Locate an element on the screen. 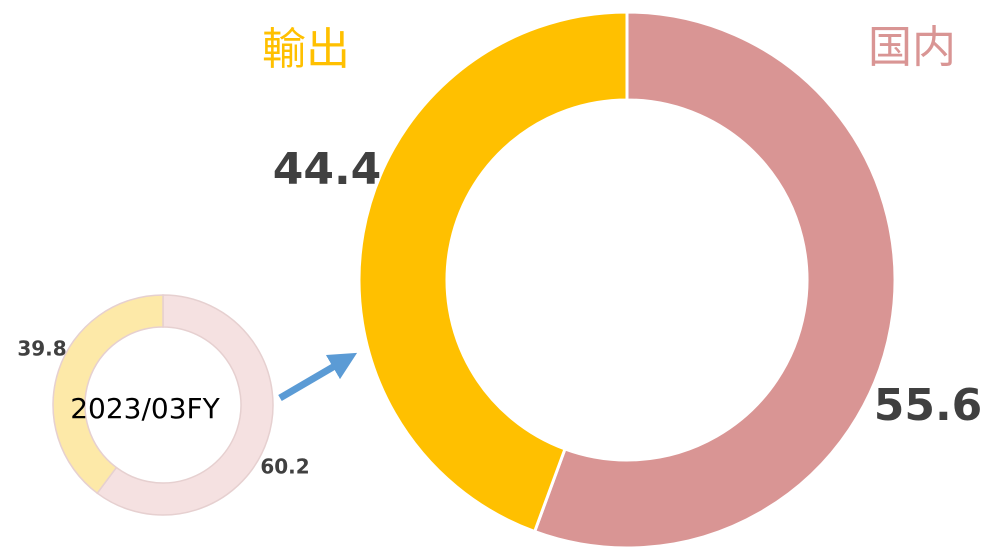 Image resolution: width=981 pixels, height=549 pixels. category-label: 輸出 is located at coordinates (306, 49).